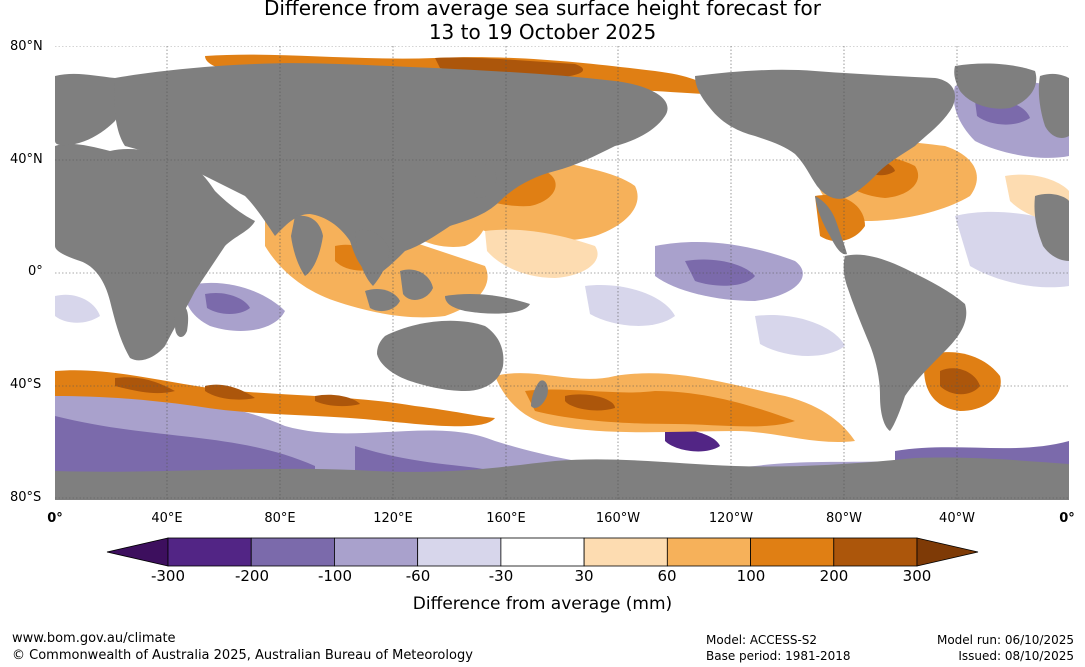  What do you see at coordinates (55, 518) in the screenshot?
I see `lon-label-0-left: 0°` at bounding box center [55, 518].